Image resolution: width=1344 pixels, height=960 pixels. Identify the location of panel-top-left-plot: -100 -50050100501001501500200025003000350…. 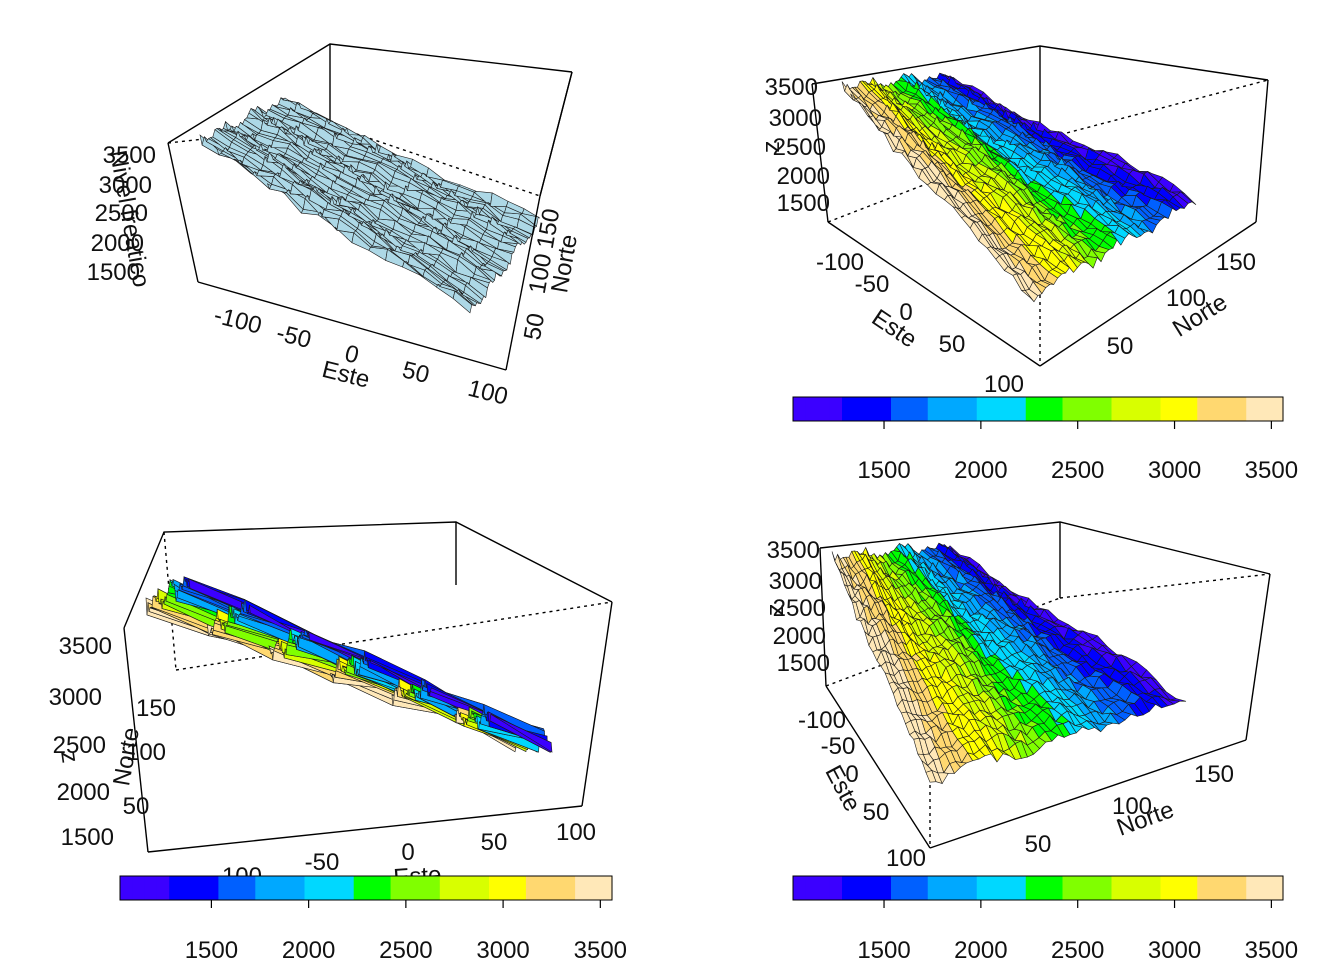
(335, 227).